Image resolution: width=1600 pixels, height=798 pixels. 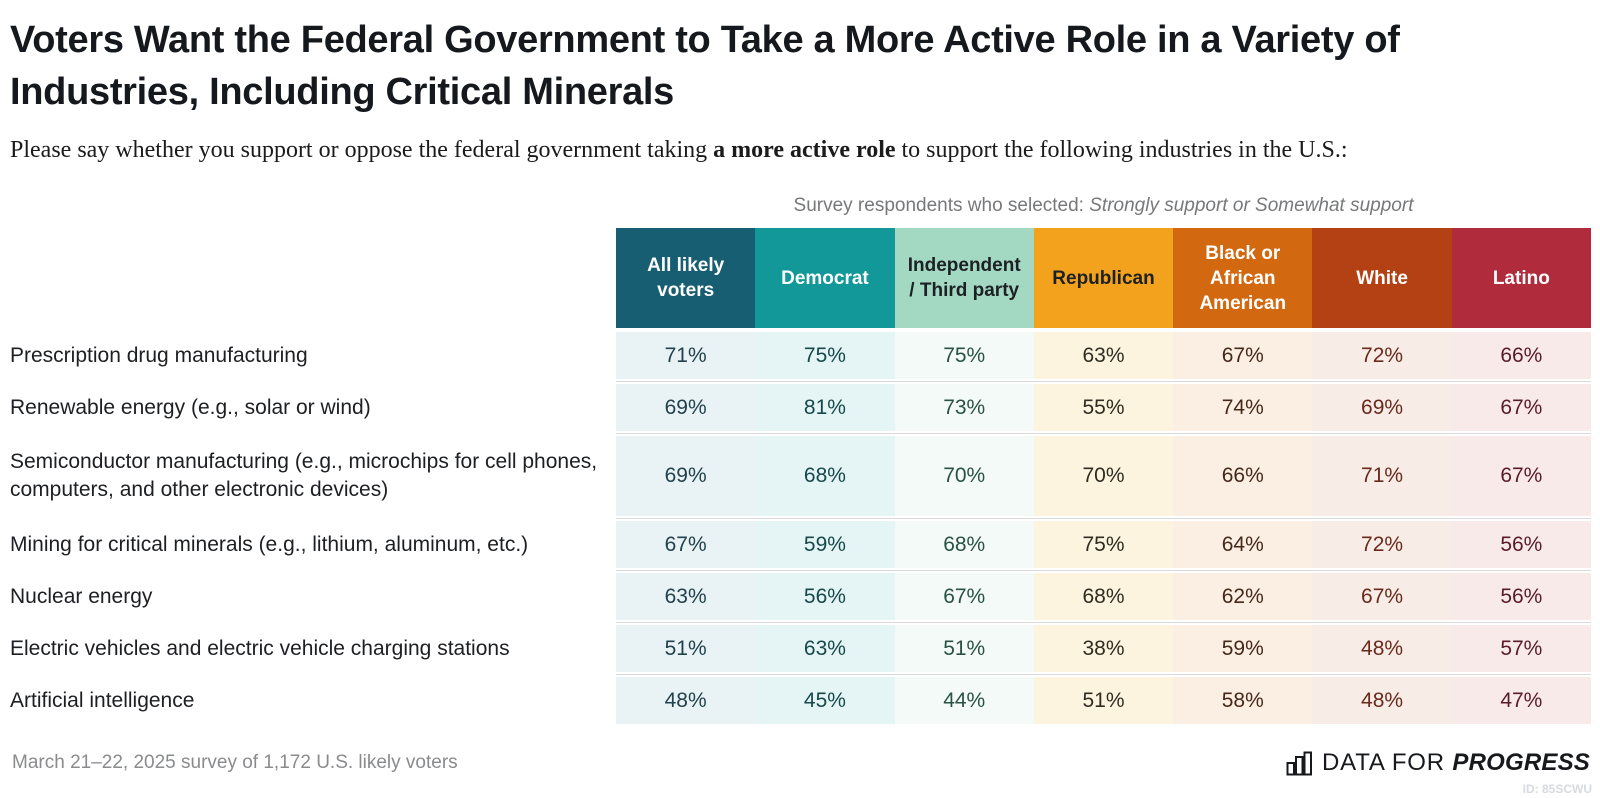 What do you see at coordinates (686, 278) in the screenshot?
I see `column-header: All likely voters` at bounding box center [686, 278].